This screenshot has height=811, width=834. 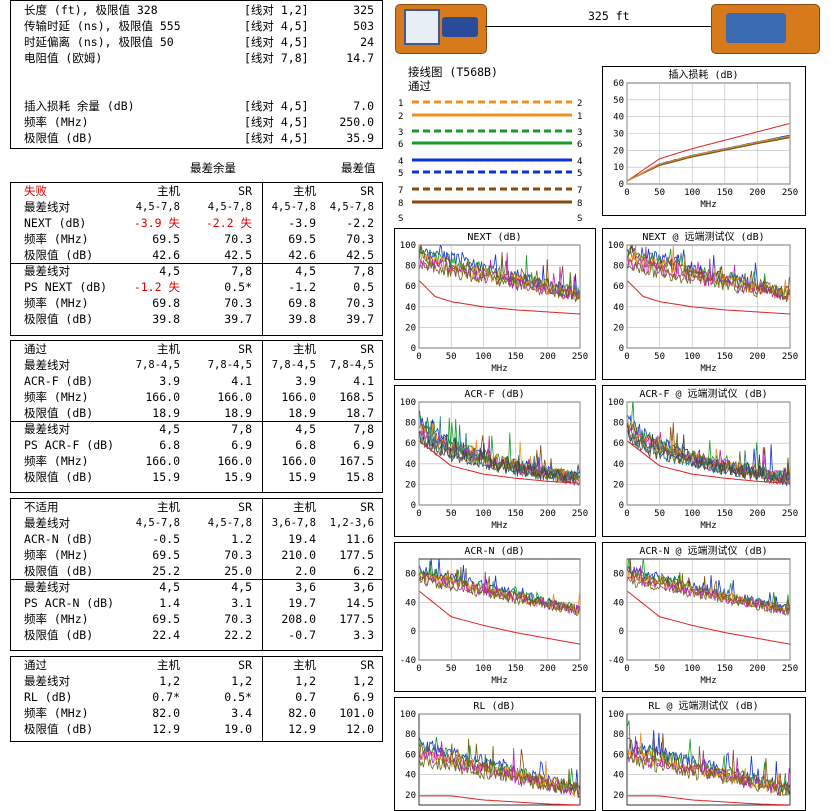 What do you see at coordinates (618, 151) in the screenshot?
I see `y-tick-label: 20` at bounding box center [618, 151].